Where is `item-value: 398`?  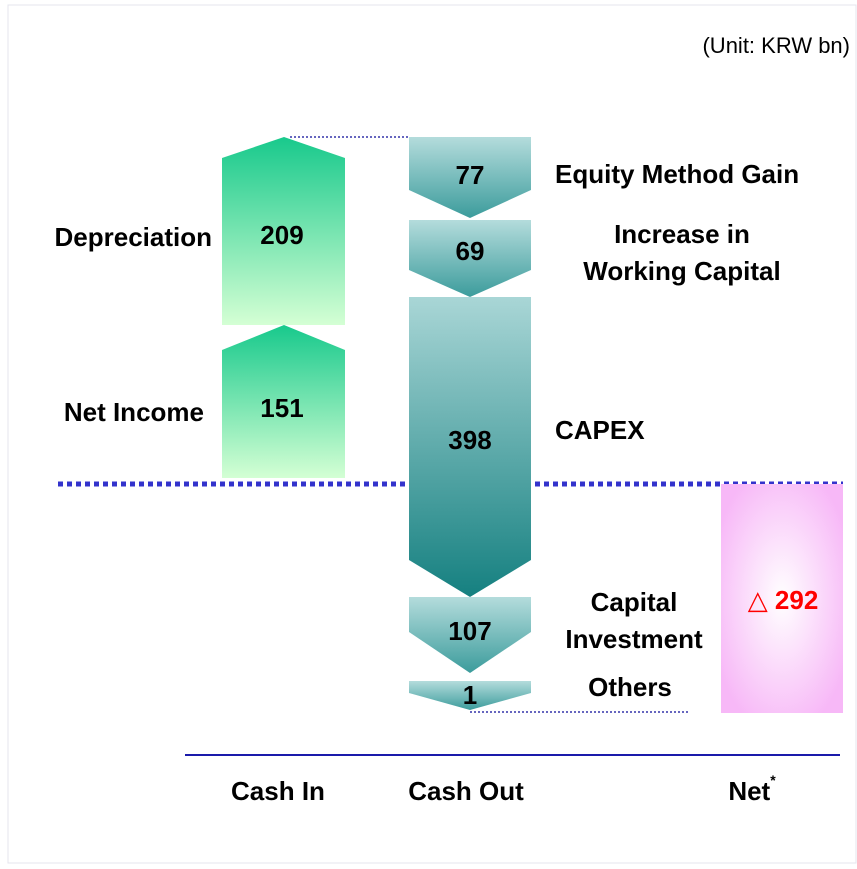 item-value: 398 is located at coordinates (469, 440).